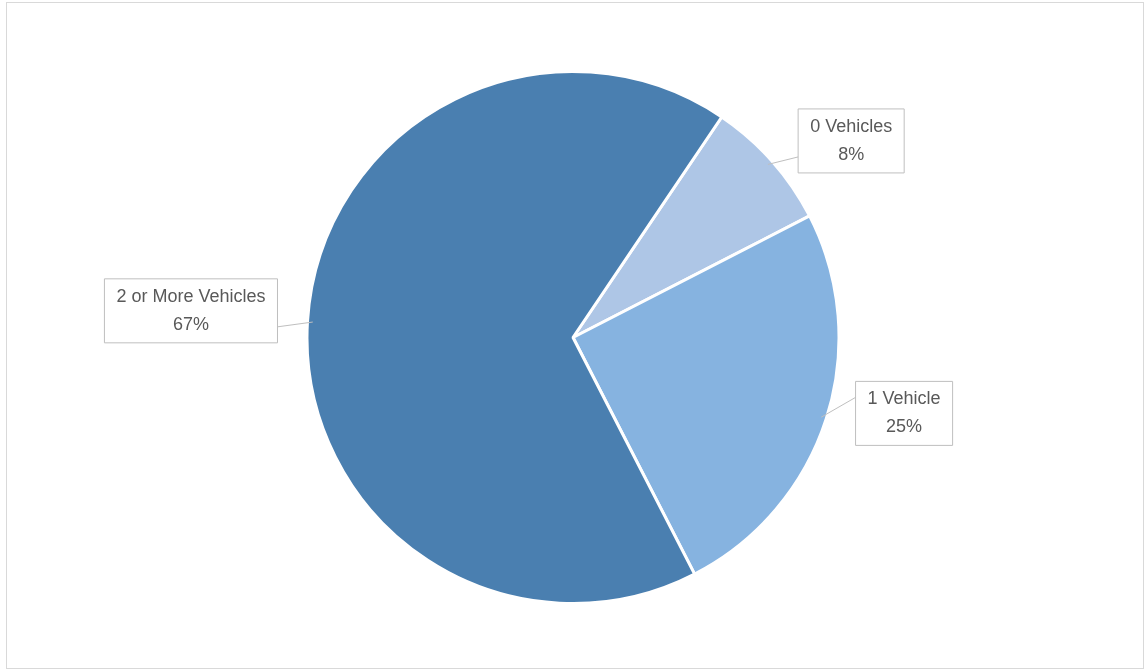  What do you see at coordinates (191, 295) in the screenshot?
I see `slice-label: 2 or More Vehicles` at bounding box center [191, 295].